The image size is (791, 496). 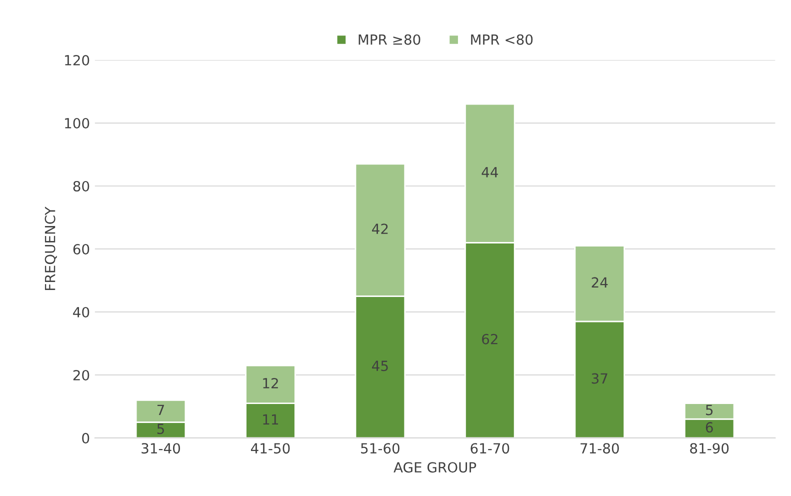 I want to click on data-label: 44, so click(x=490, y=172).